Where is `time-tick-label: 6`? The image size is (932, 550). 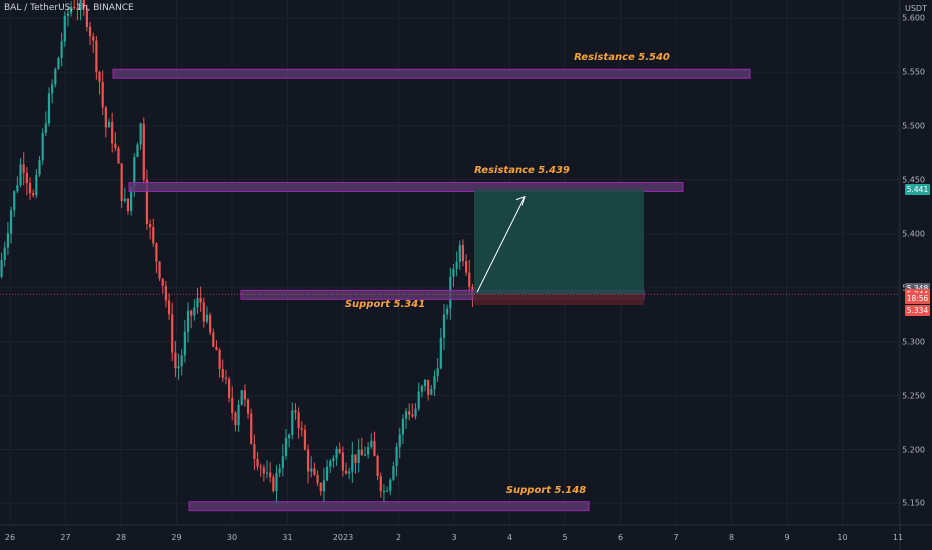
time-tick-label: 6 is located at coordinates (620, 537).